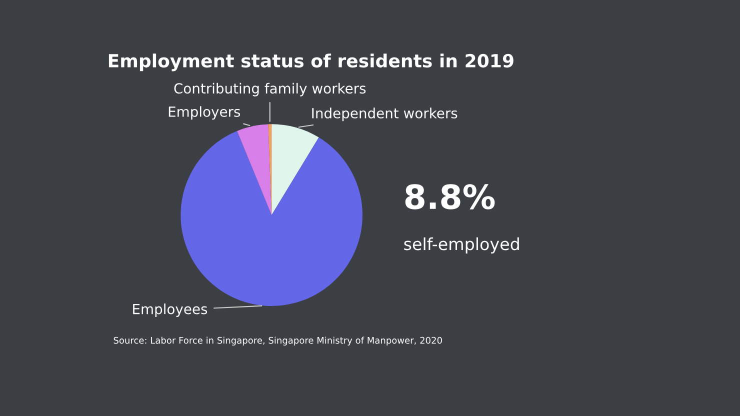 The width and height of the screenshot is (740, 416). What do you see at coordinates (270, 89) in the screenshot?
I see `slice-label: Contributing family workers` at bounding box center [270, 89].